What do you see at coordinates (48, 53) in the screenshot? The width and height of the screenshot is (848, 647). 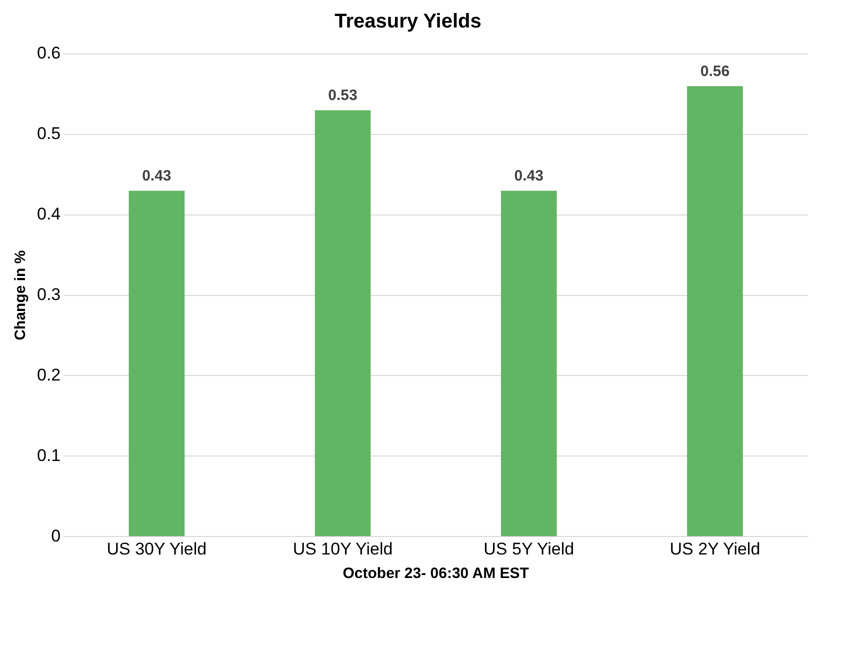 I see `y-tick-label: 0.6` at bounding box center [48, 53].